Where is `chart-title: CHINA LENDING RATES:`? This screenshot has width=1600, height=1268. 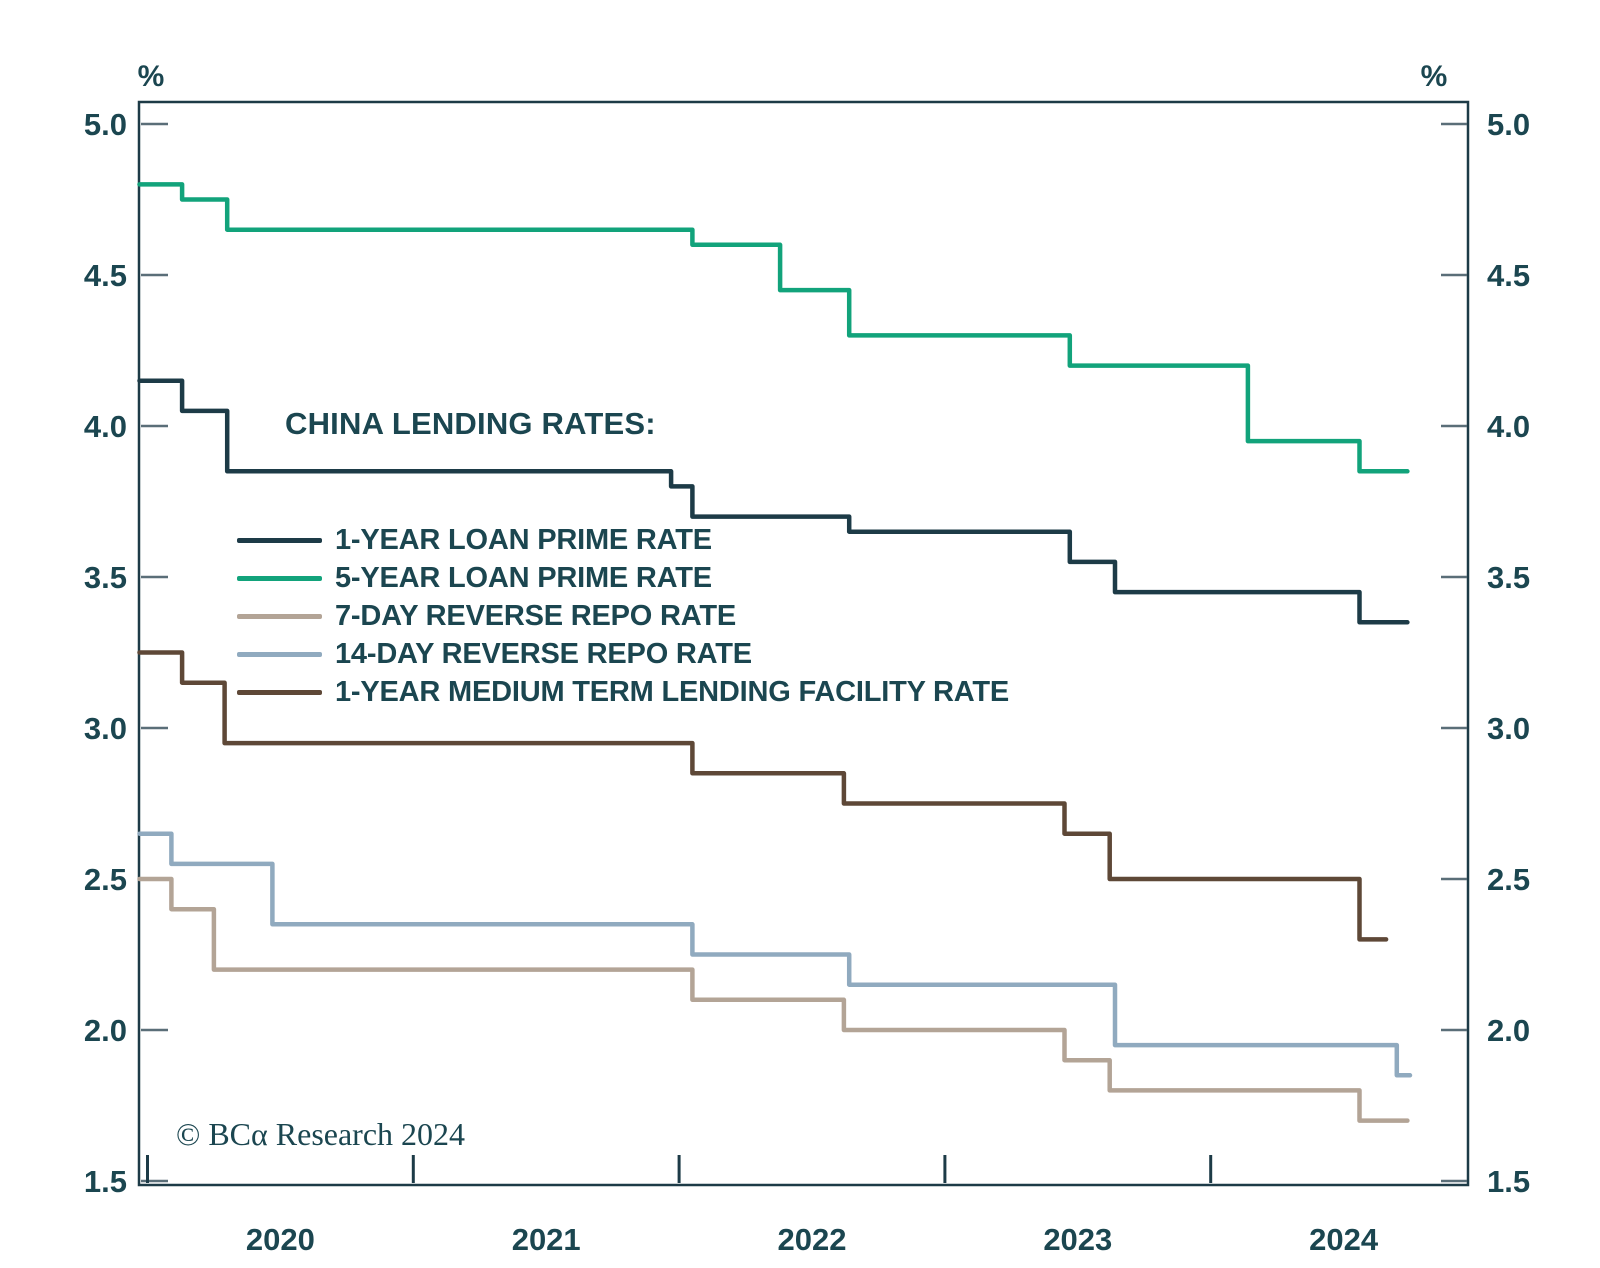 chart-title: CHINA LENDING RATES: is located at coordinates (470, 423).